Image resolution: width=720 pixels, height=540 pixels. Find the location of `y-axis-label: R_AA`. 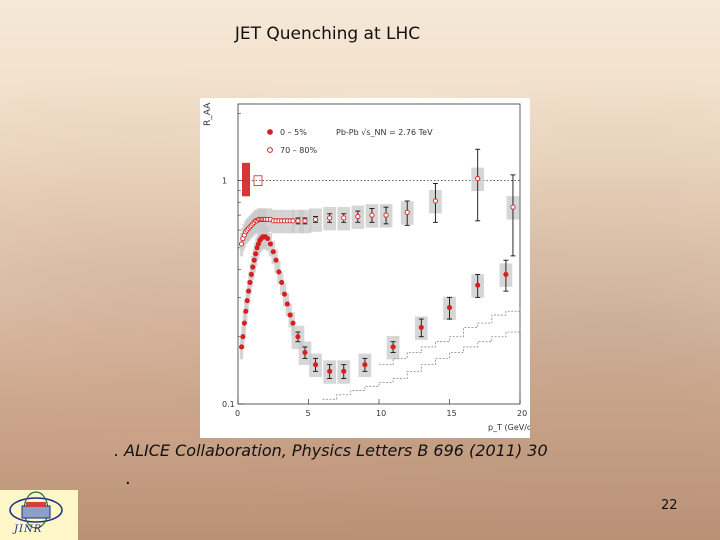

y-axis-label: R_AA is located at coordinates (208, 114).